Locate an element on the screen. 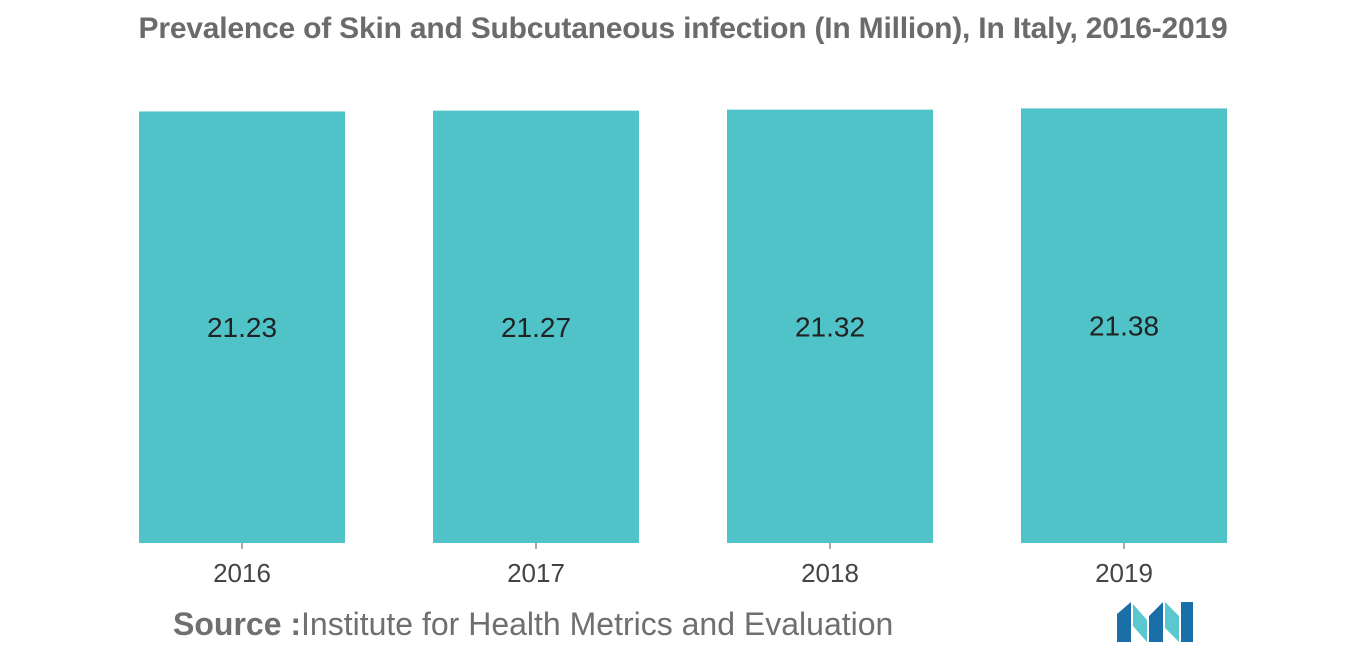  data-label-2016: 21.23 is located at coordinates (242, 327).